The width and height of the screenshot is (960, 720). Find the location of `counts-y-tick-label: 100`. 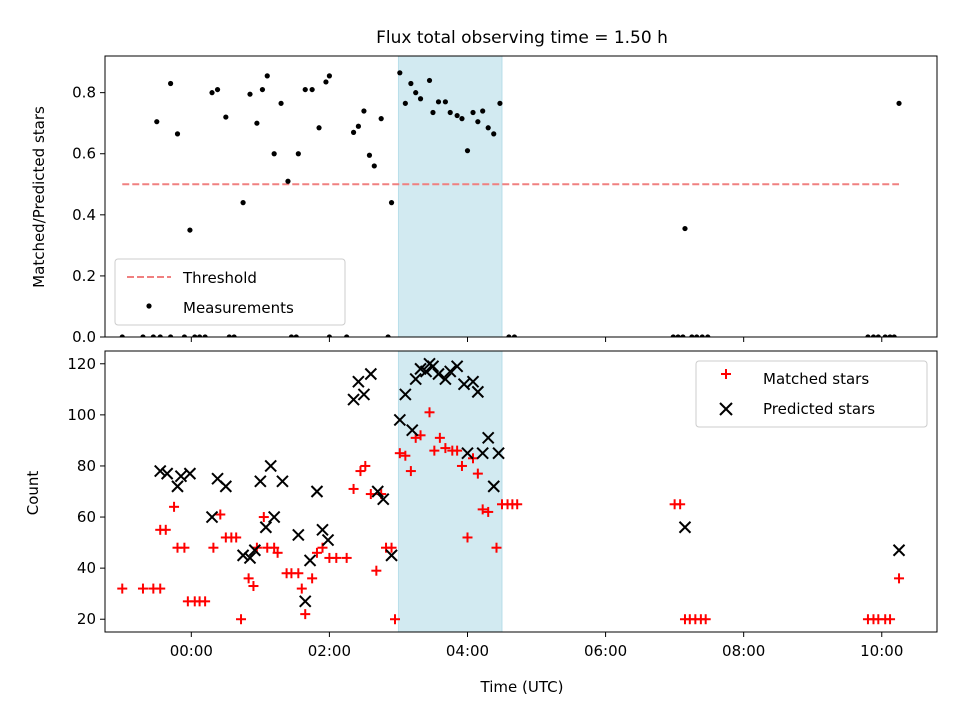

counts-y-tick-label: 100 is located at coordinates (81, 415).